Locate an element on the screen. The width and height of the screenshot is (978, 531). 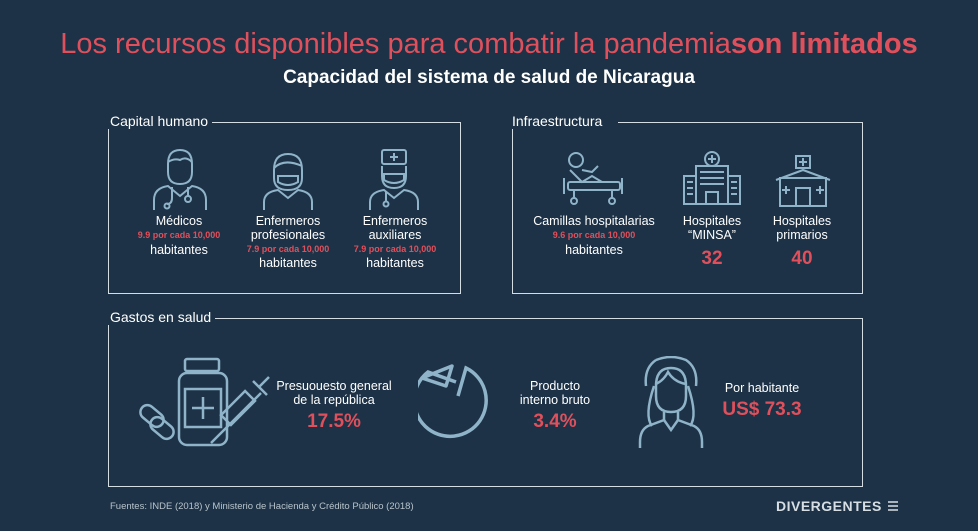
gastos-label: Gastos en salud is located at coordinates (161, 317).